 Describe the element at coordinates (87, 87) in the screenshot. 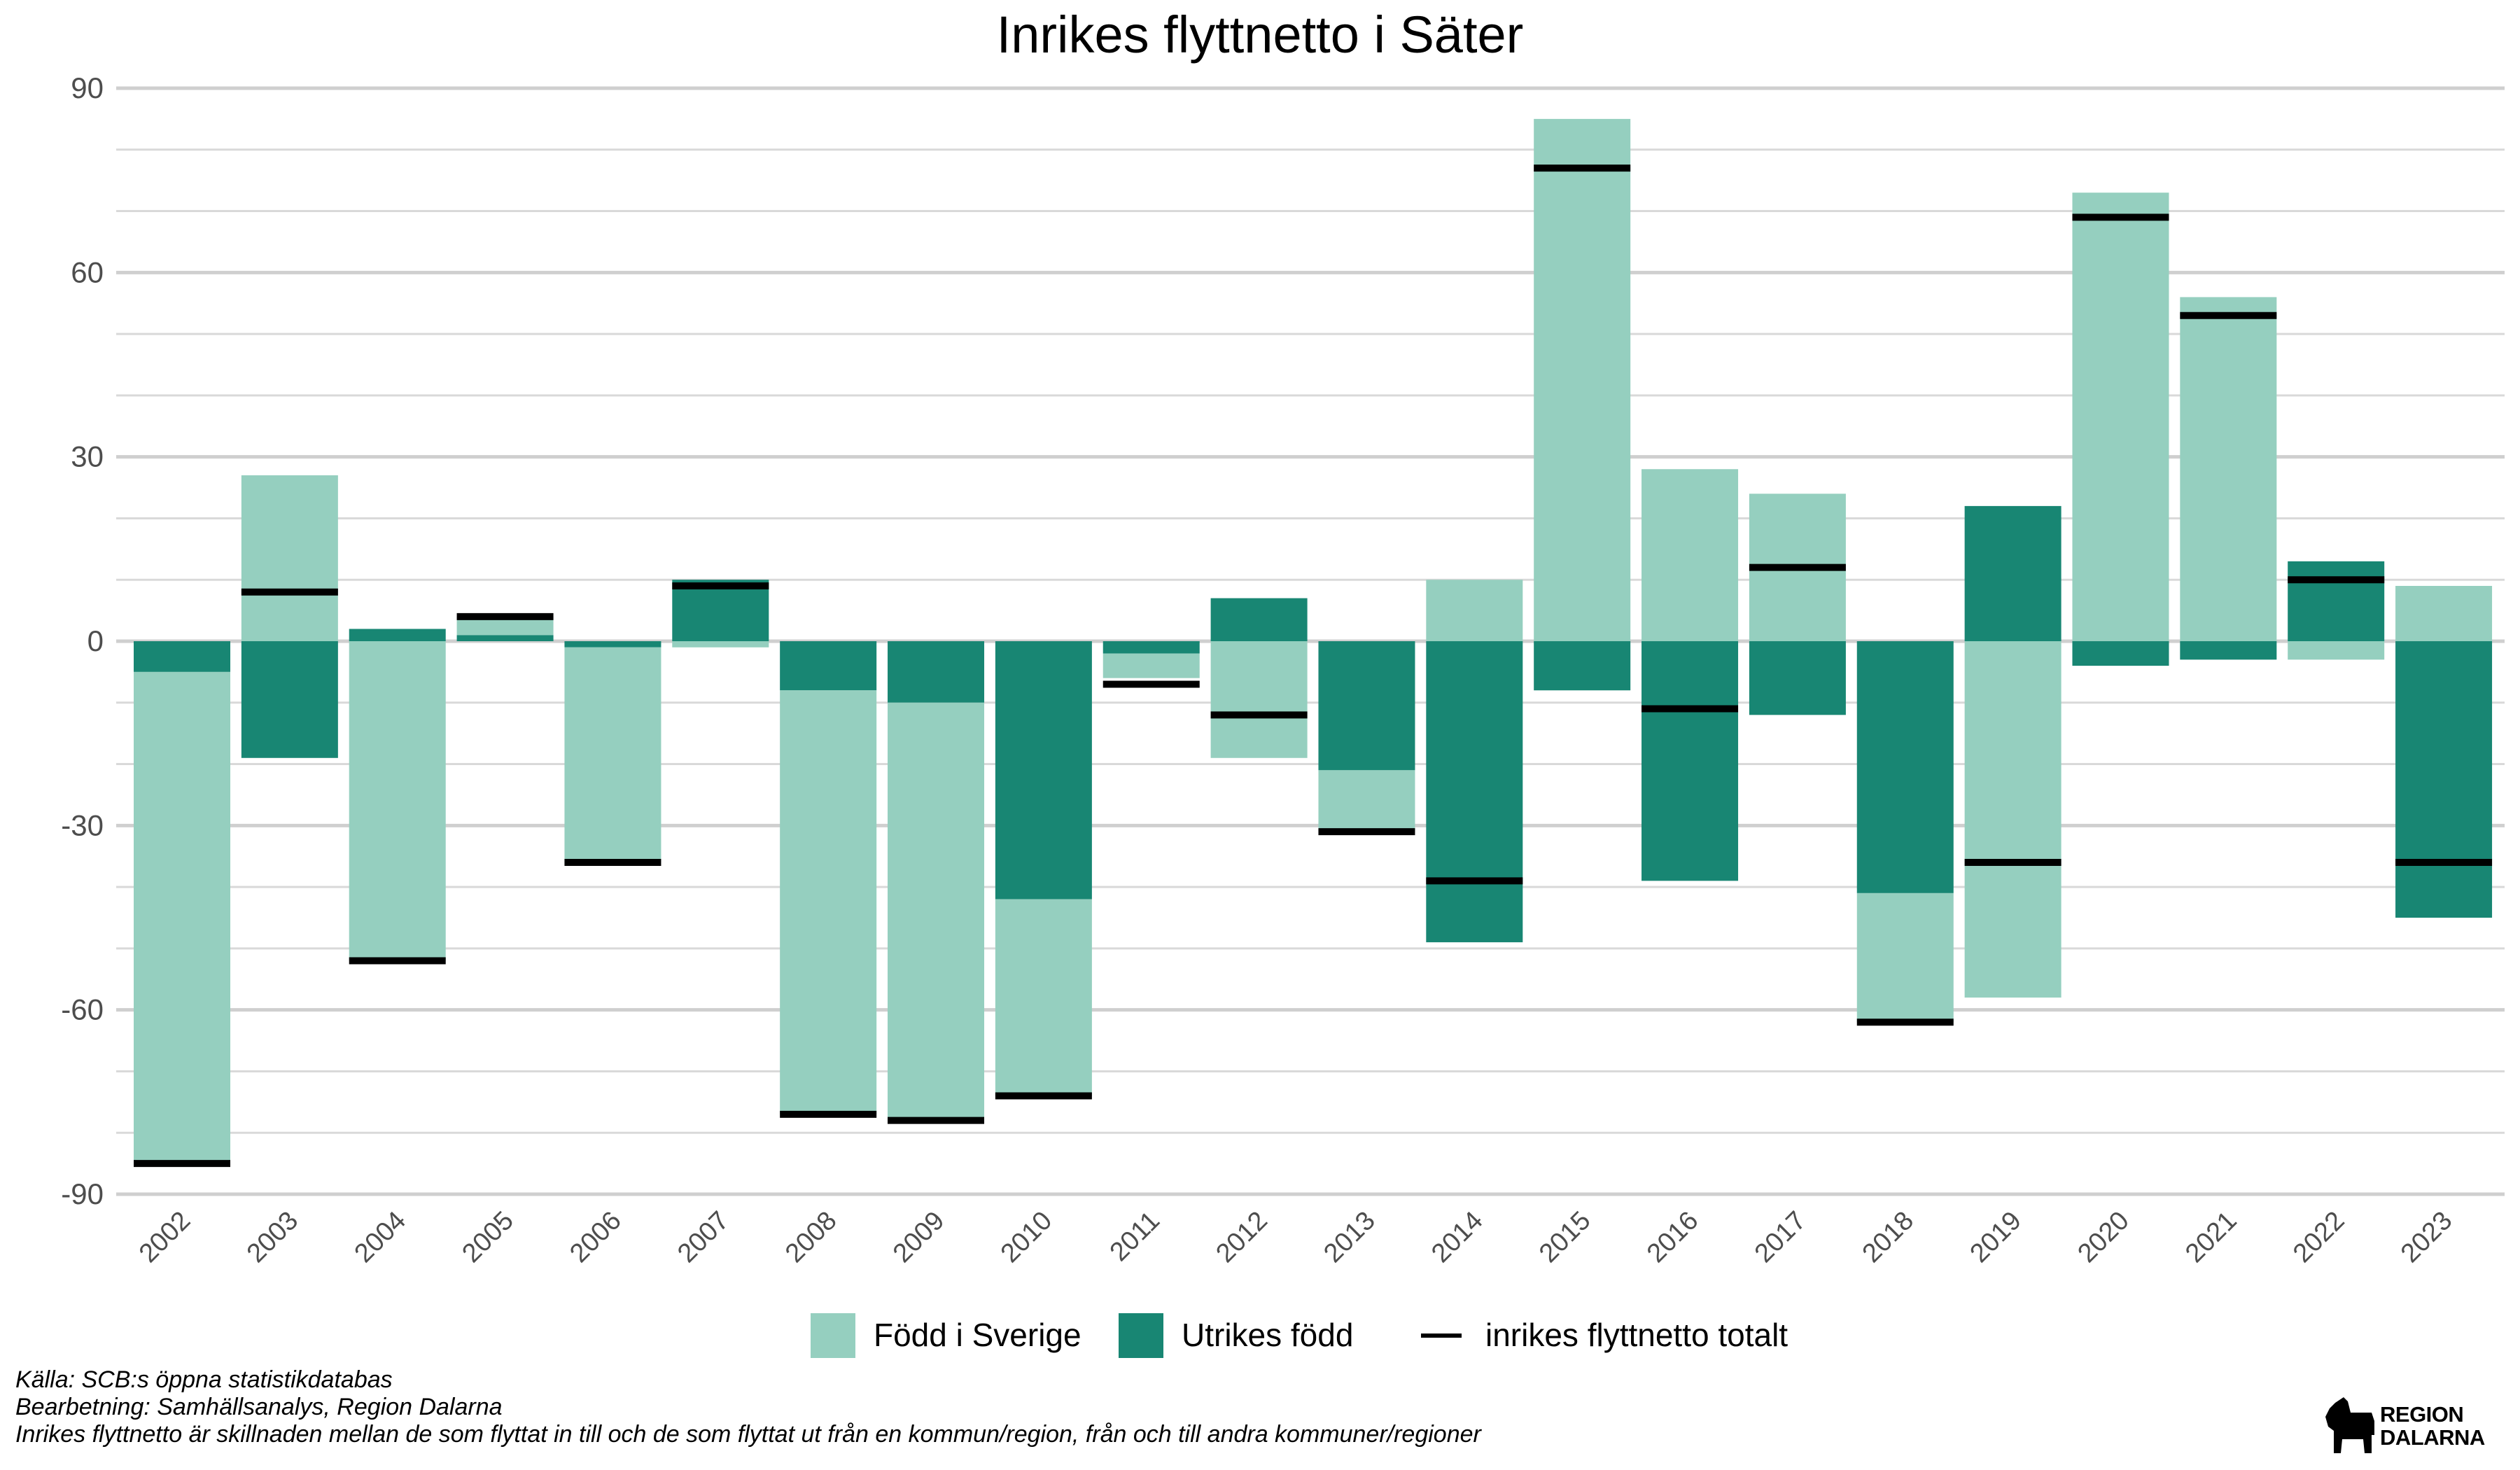

I see `y-tick-label: 90` at that location.